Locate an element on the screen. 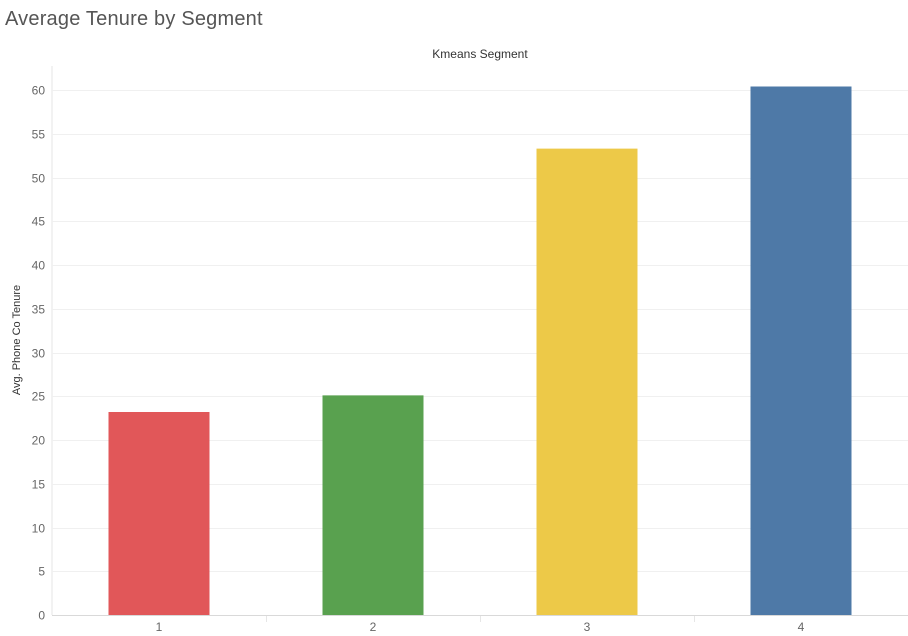  x-axis-ticks: 1 2 3 4 is located at coordinates (480, 625).